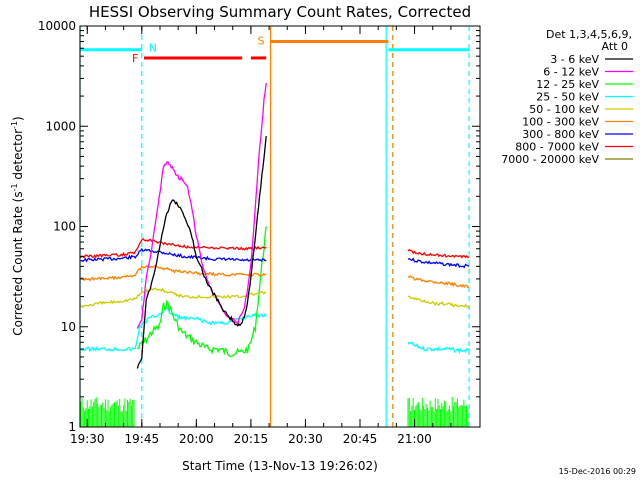 The height and width of the screenshot is (480, 640). Describe the element at coordinates (107, 412) in the screenshot. I see `series-green-pre-spikes` at that location.